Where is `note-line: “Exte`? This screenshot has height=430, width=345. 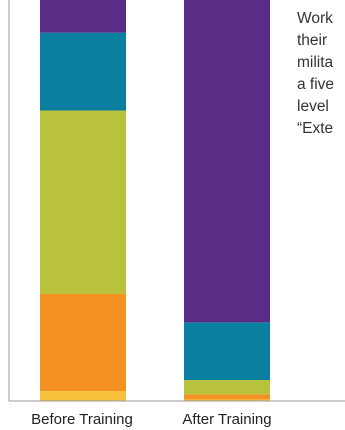 note-line: “Exte is located at coordinates (315, 128).